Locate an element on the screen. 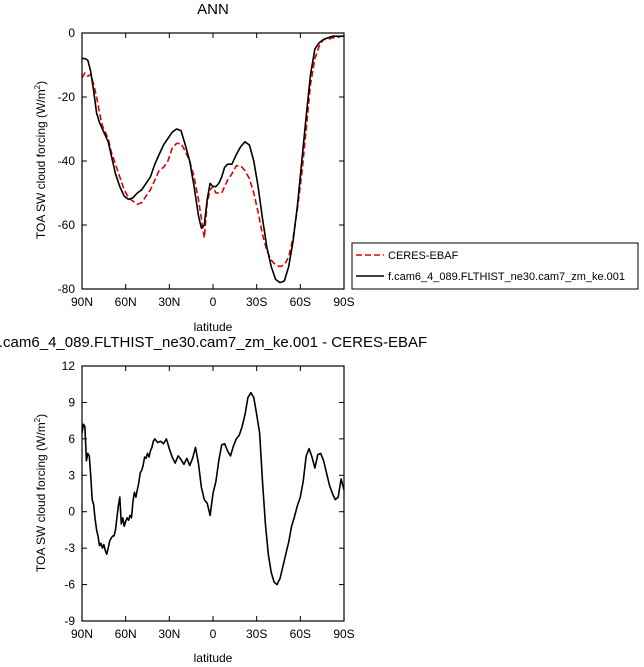  bottom-x-tick-label: 90N is located at coordinates (82, 634).